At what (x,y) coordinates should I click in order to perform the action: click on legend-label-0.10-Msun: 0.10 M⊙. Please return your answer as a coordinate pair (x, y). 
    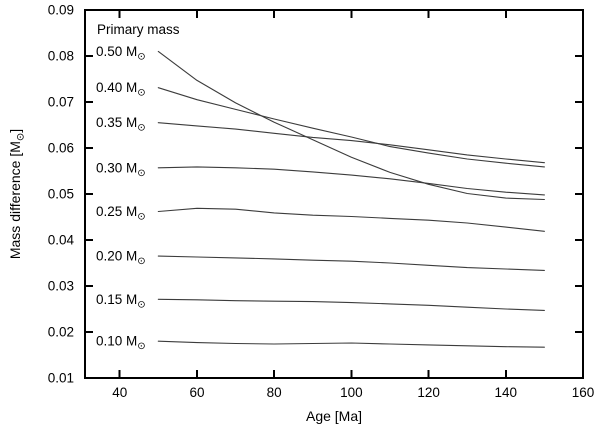
    Looking at the image, I should click on (121, 343).